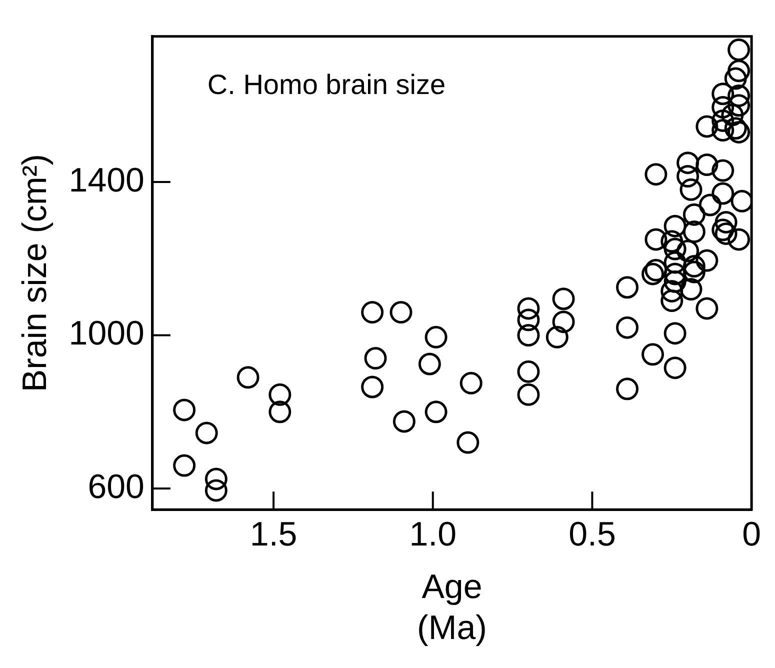 The height and width of the screenshot is (668, 775). I want to click on x-tick-label: 1.0, so click(433, 534).